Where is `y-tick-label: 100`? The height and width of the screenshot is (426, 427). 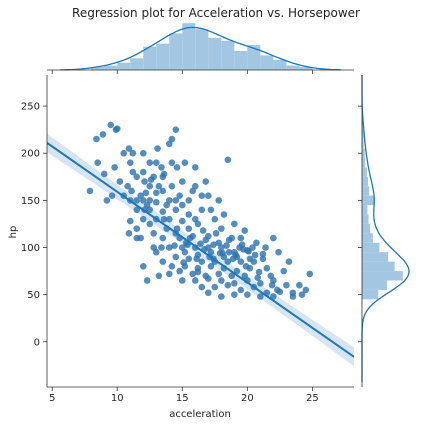 y-tick-label: 100 is located at coordinates (30, 248).